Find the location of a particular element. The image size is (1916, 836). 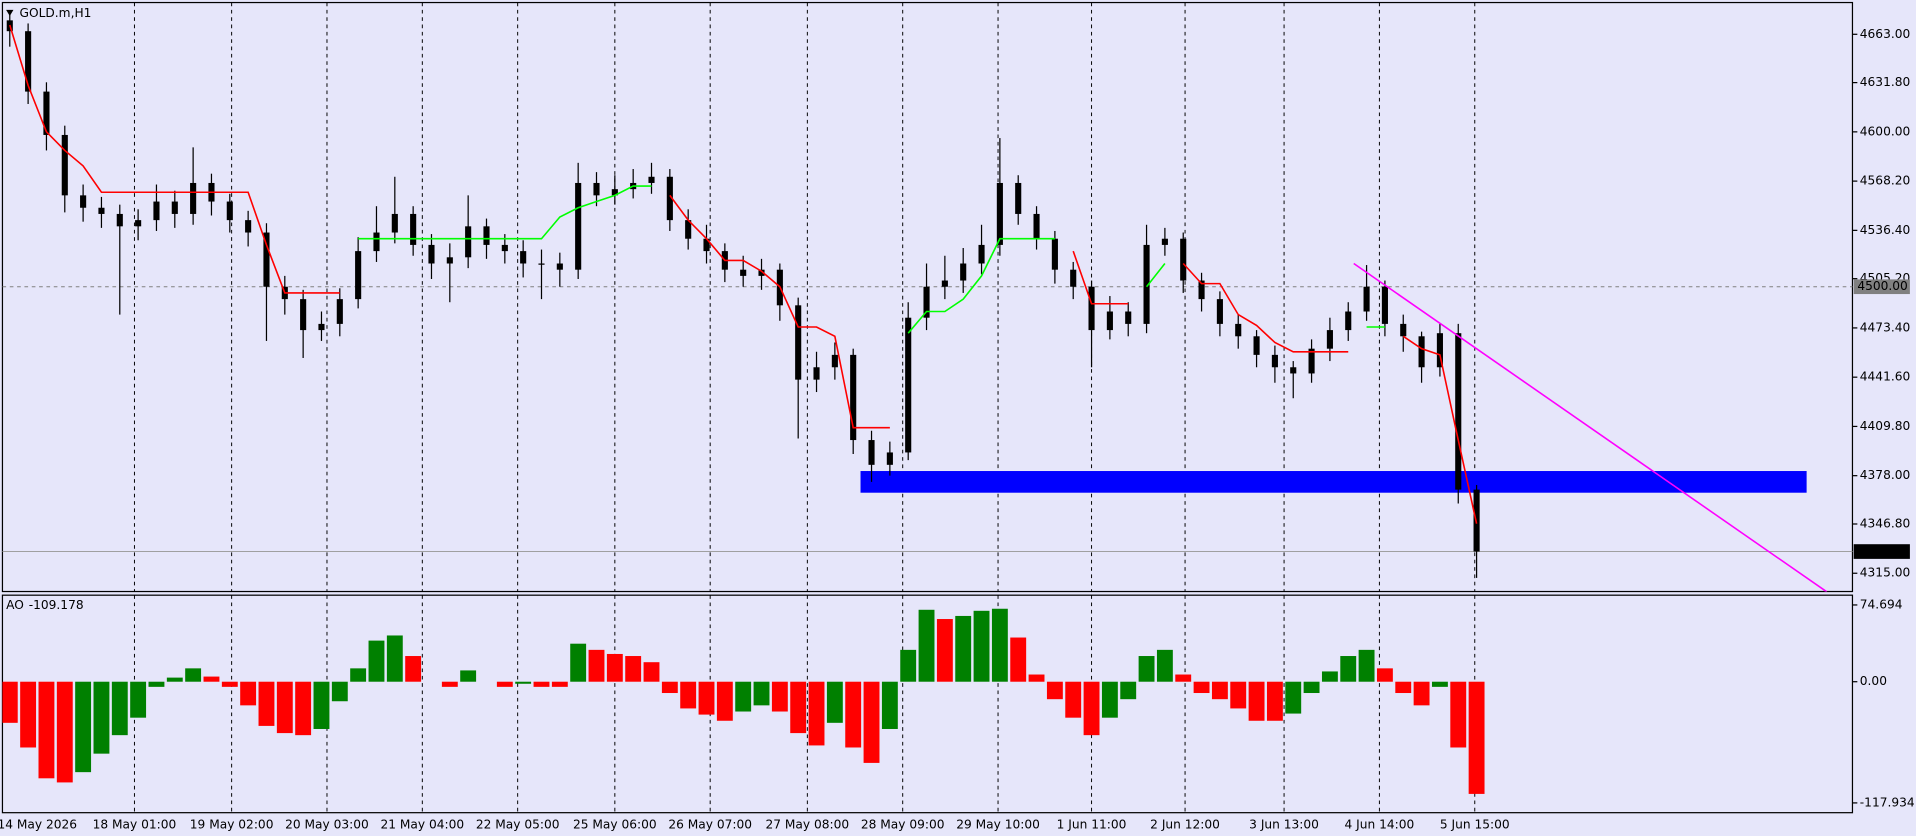

indicator-value: -109.178 is located at coordinates (56, 604).